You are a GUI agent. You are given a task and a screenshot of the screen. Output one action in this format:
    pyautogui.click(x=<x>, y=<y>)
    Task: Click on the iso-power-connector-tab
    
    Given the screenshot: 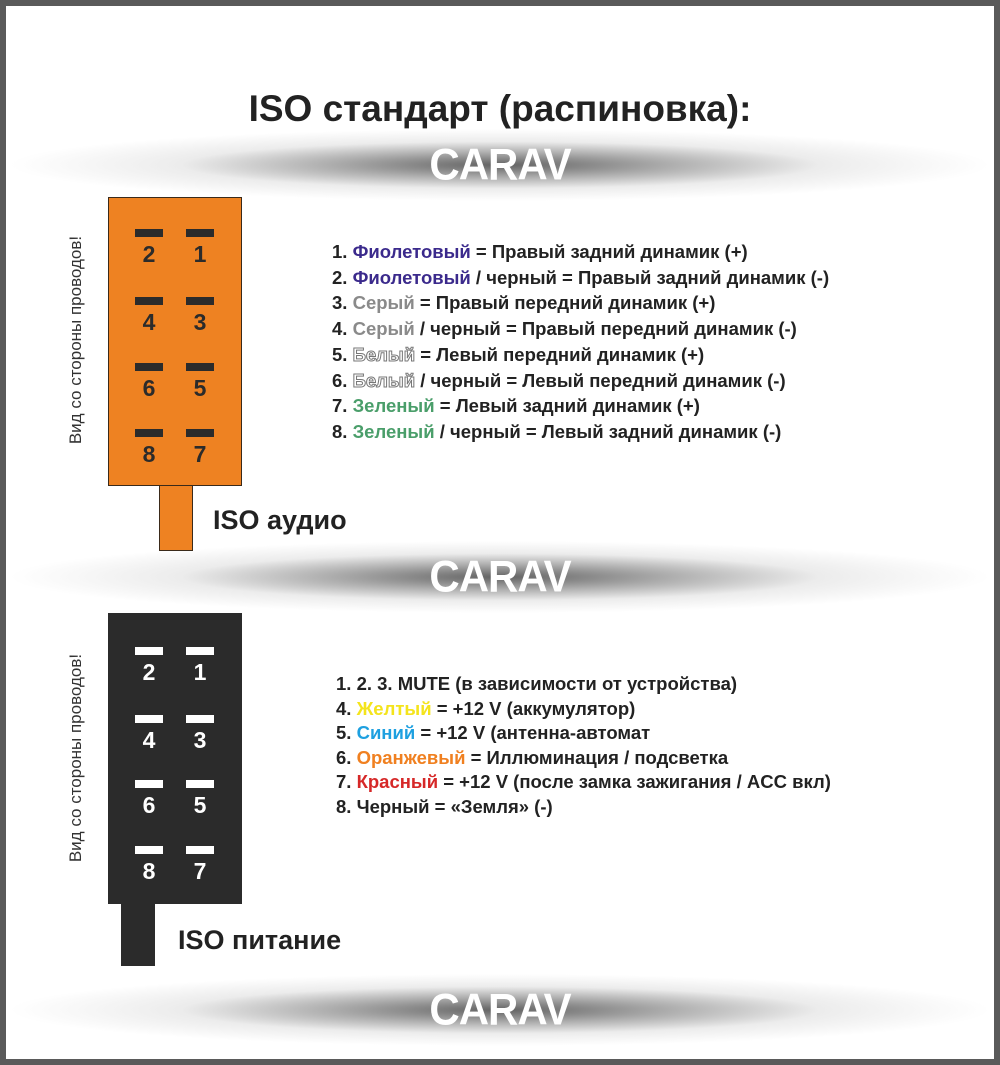 What is the action you would take?
    pyautogui.click(x=138, y=934)
    